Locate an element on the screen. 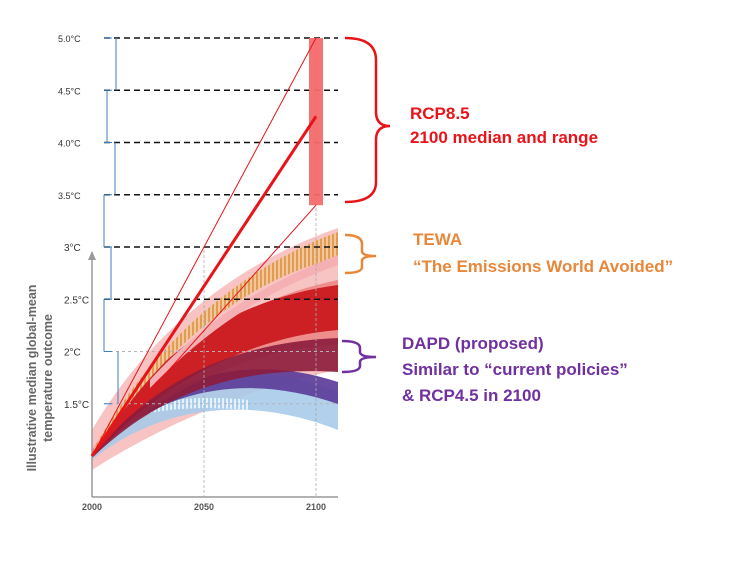  y-tick-label: 4.0°C is located at coordinates (69, 144).